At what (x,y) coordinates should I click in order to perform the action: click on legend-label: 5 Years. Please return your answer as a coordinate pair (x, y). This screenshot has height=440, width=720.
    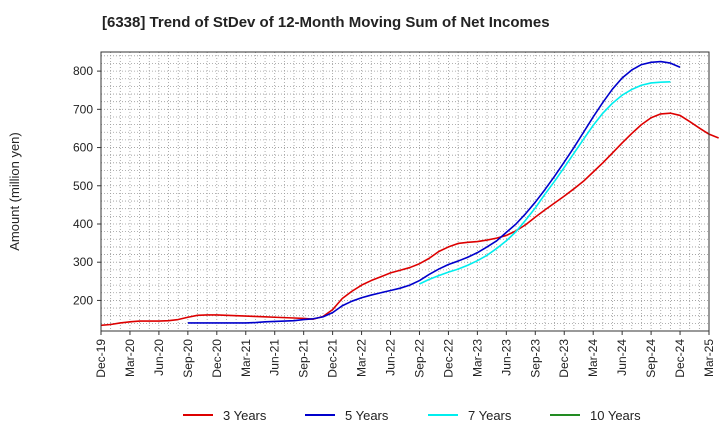
    Looking at the image, I should click on (367, 415).